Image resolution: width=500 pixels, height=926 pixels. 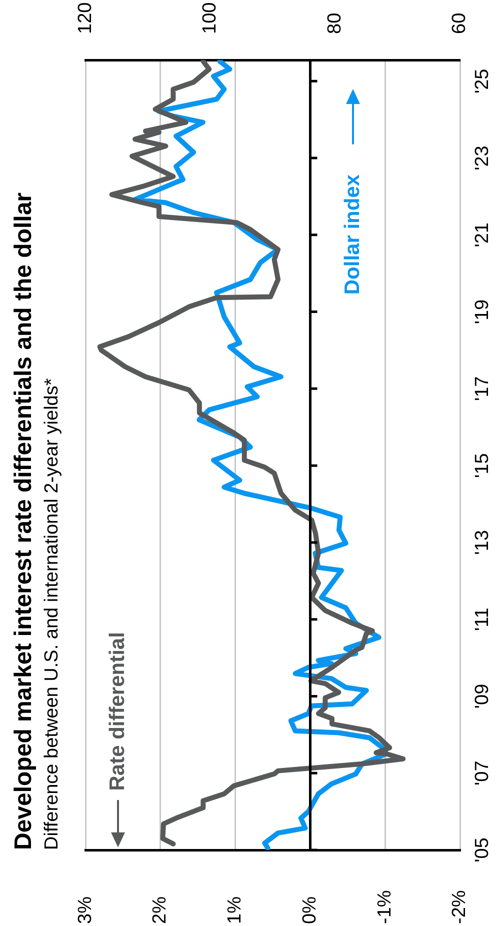 What do you see at coordinates (51, 614) in the screenshot?
I see `text: Difference between U.S. and international 2-year yields*` at bounding box center [51, 614].